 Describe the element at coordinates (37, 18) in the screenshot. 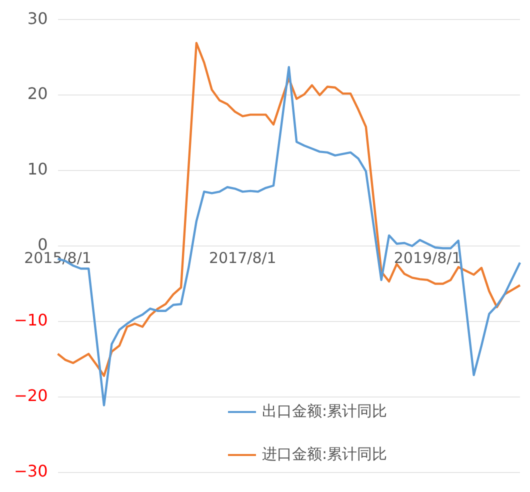

I see `y-tick-label: 30` at that location.